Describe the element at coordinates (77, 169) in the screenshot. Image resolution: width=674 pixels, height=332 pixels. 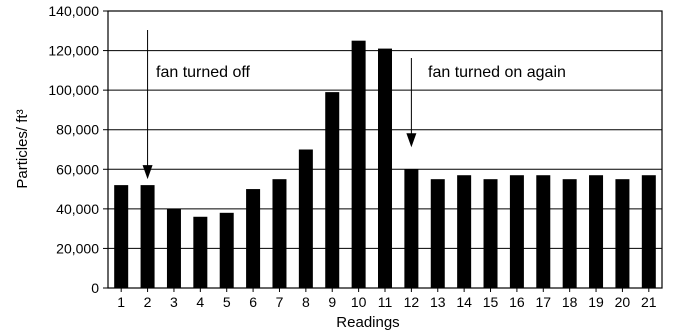
I see `y-tick-label: 60,000` at that location.